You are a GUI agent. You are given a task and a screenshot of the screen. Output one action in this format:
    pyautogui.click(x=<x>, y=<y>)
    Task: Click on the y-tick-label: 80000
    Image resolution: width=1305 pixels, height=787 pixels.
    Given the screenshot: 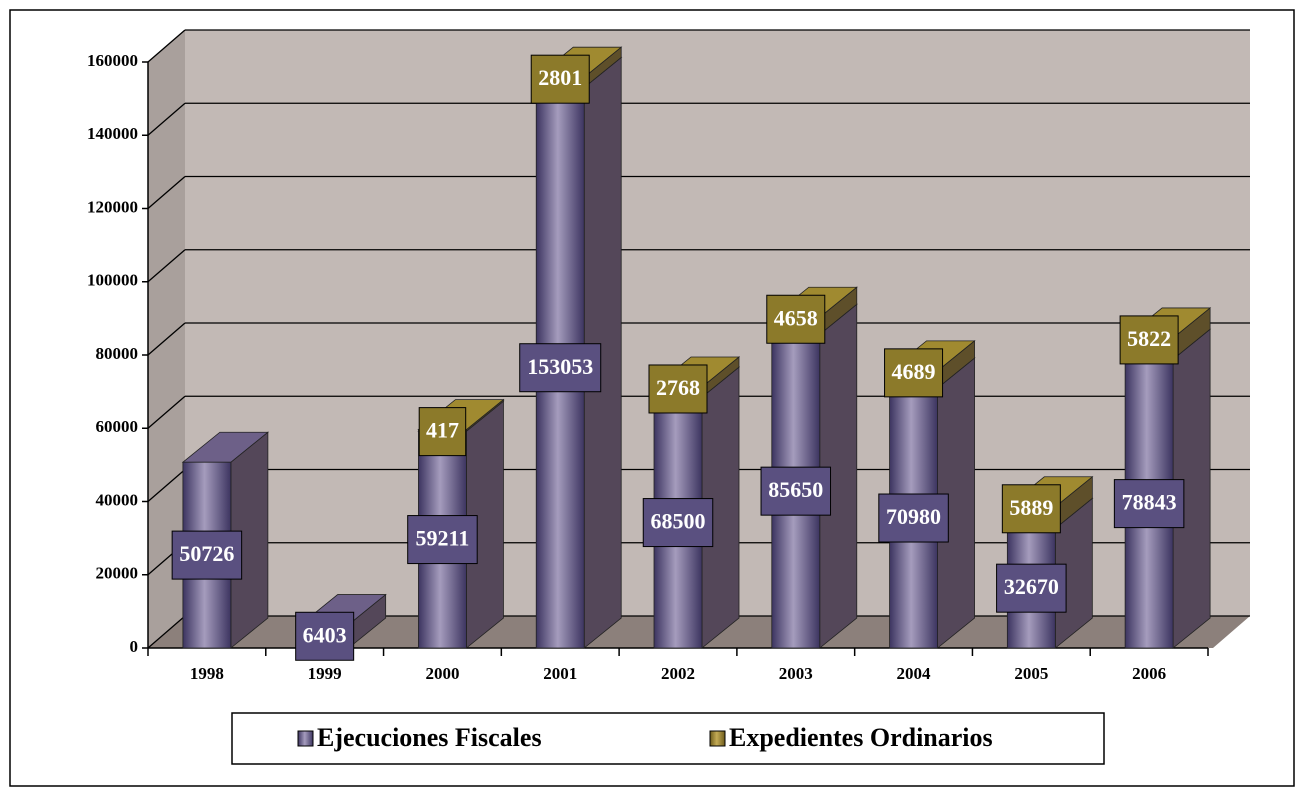 What is the action you would take?
    pyautogui.click(x=117, y=353)
    